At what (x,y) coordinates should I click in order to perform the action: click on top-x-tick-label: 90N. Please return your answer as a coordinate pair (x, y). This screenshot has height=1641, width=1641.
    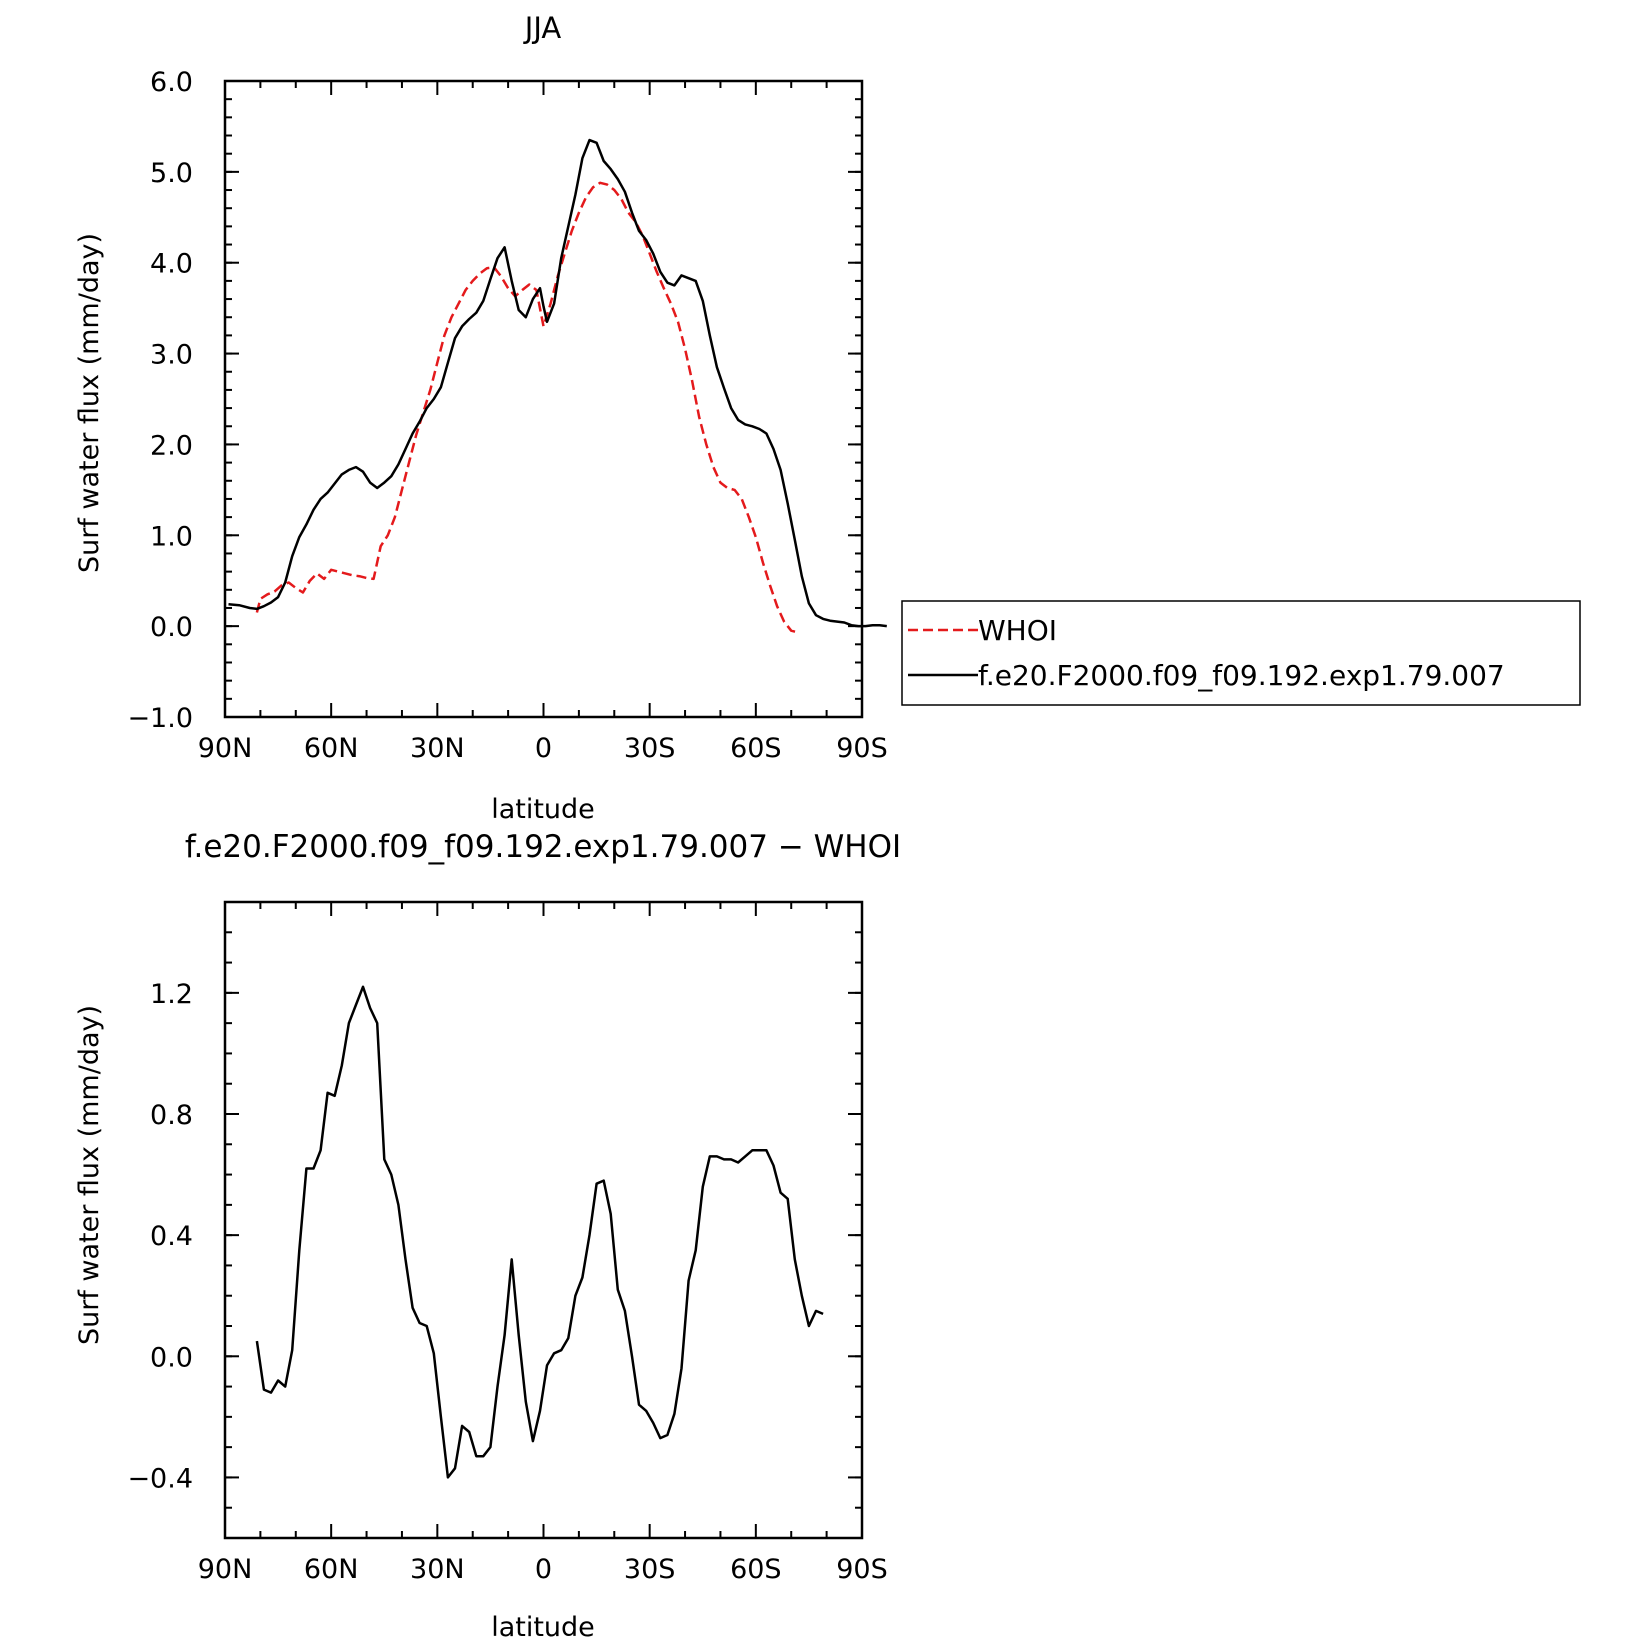
    Looking at the image, I should click on (225, 748).